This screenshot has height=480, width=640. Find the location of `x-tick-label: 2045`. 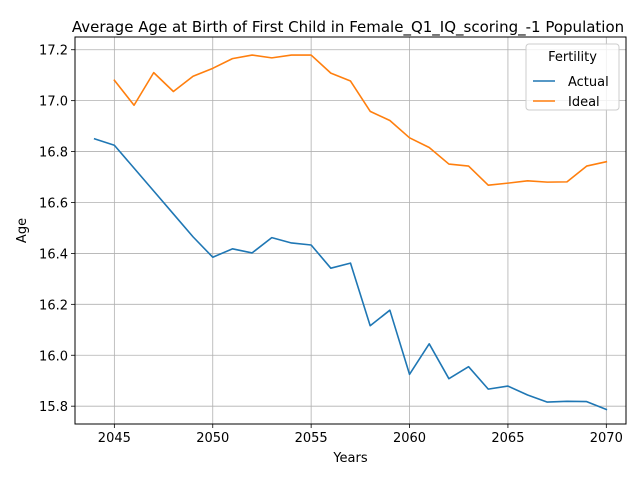

x-tick-label: 2045 is located at coordinates (114, 438).